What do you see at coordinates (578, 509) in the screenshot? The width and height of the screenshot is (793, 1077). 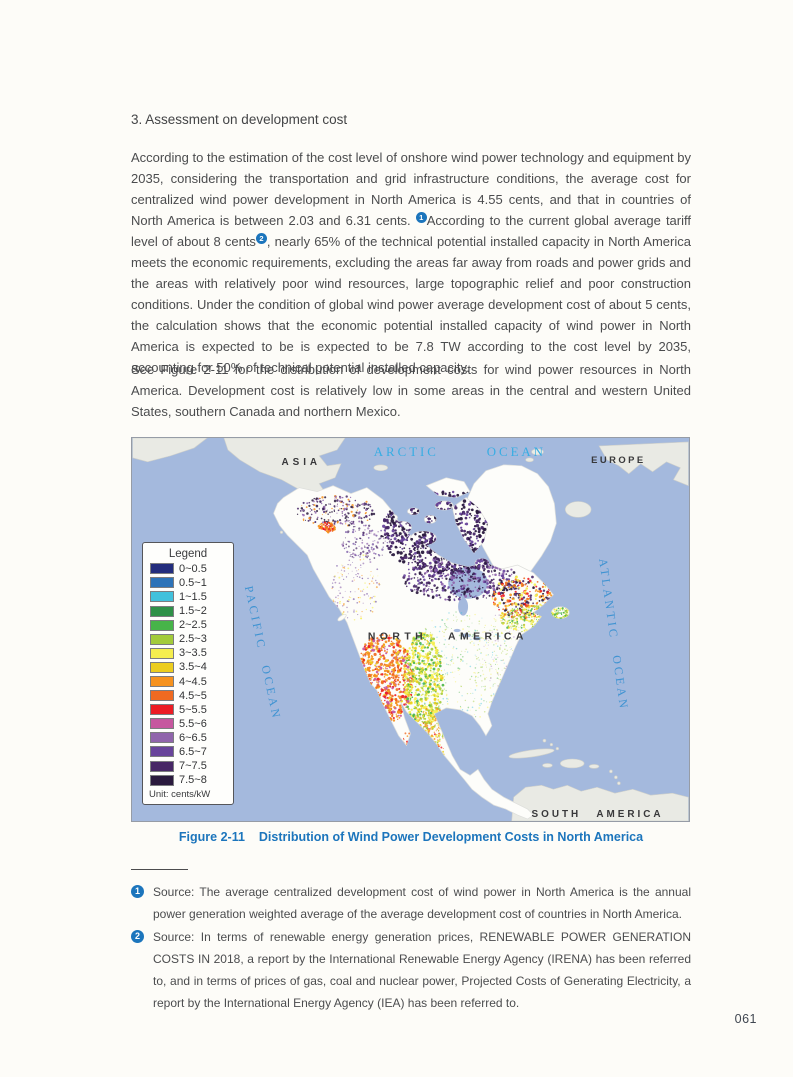 I see `map-iceland` at bounding box center [578, 509].